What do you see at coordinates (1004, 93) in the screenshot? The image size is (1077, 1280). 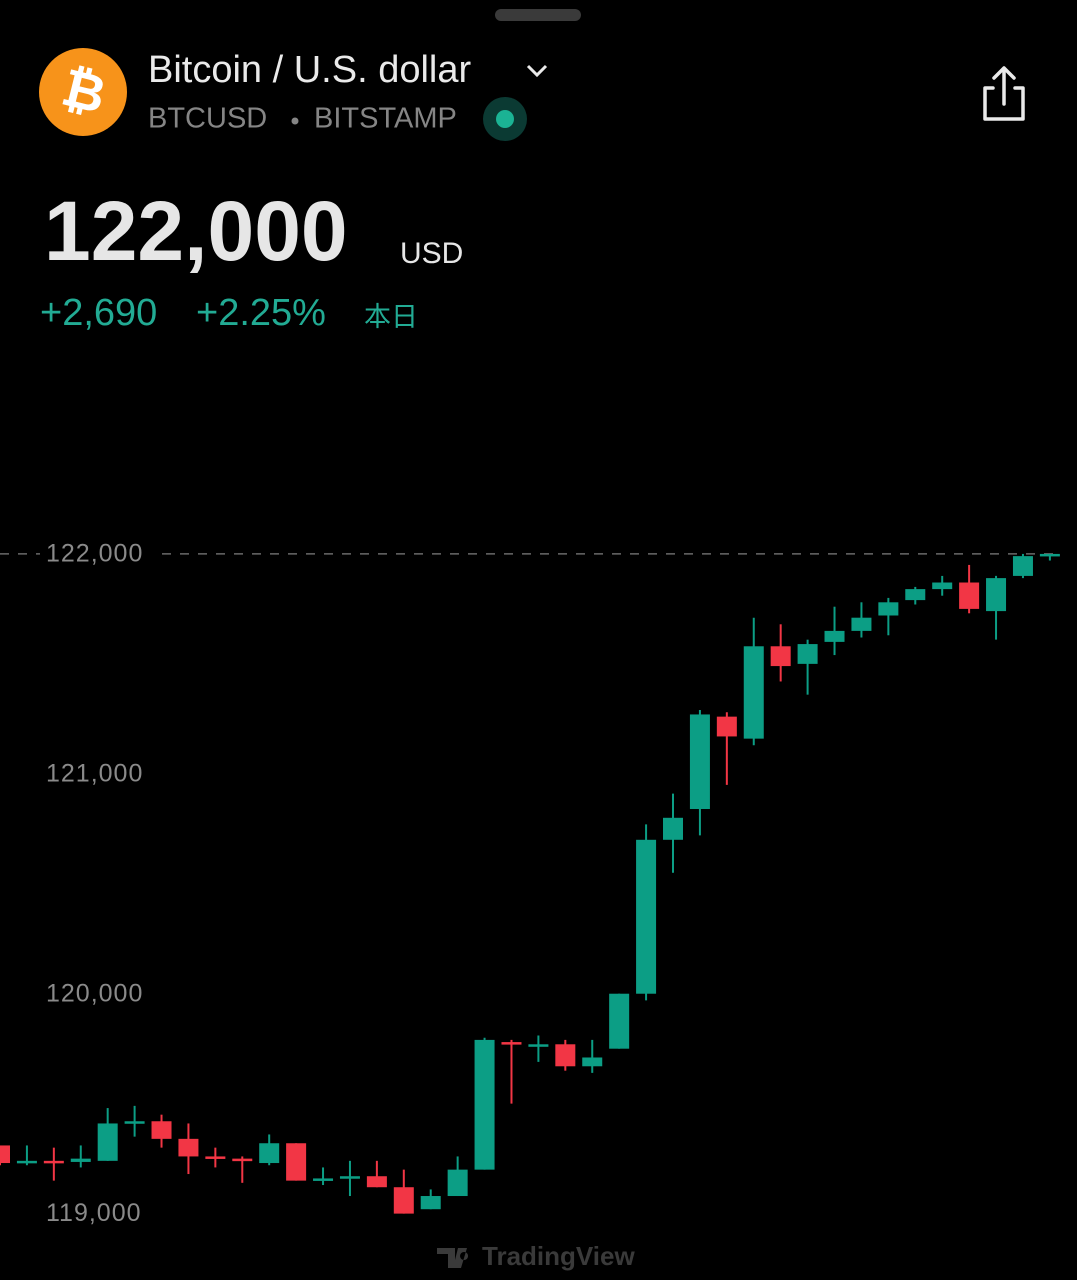 I see `share-button` at bounding box center [1004, 93].